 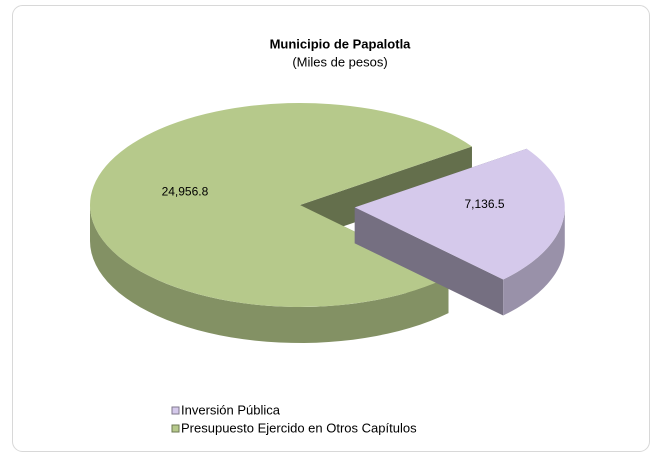 I want to click on pie-slice, so click(x=459, y=214).